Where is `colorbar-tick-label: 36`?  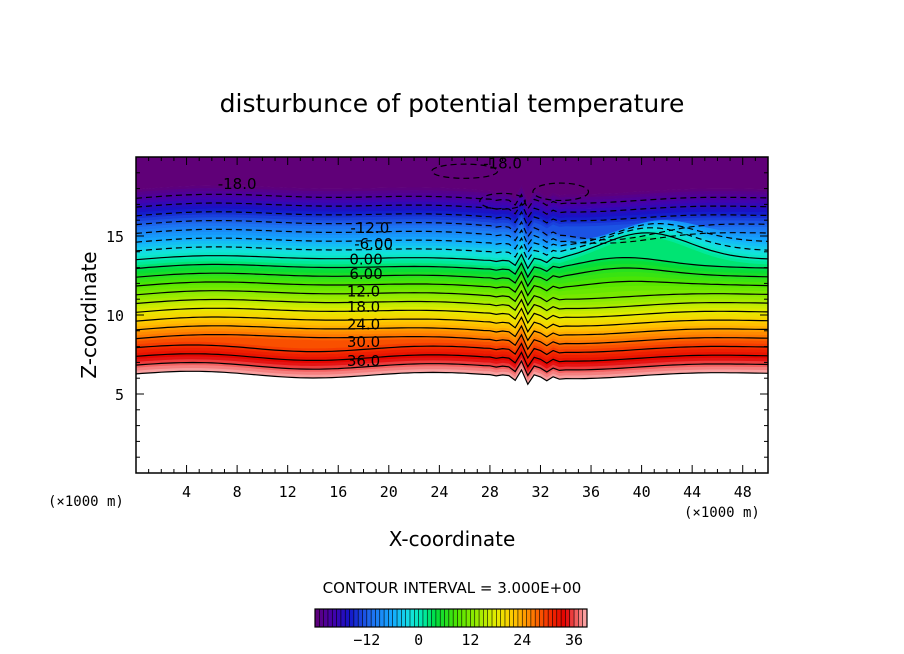 colorbar-tick-label: 36 is located at coordinates (574, 640).